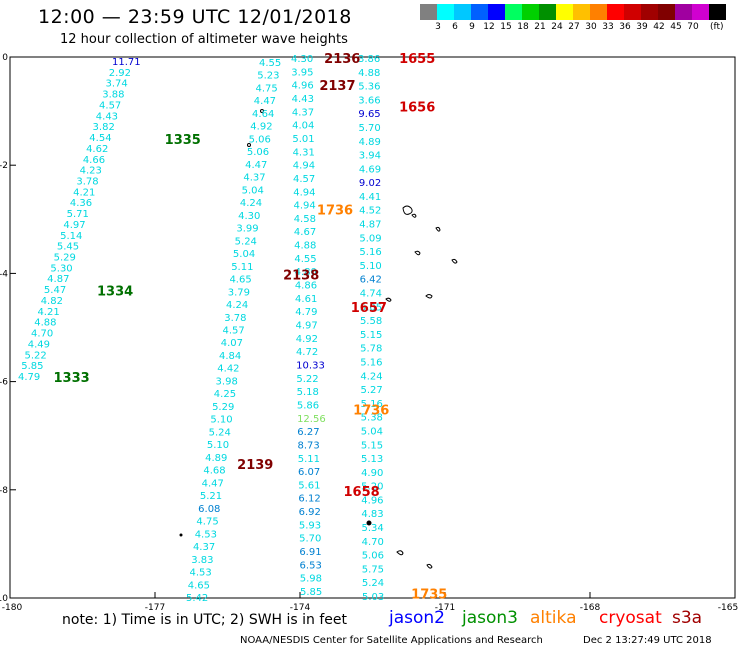 The width and height of the screenshot is (740, 650). I want to click on swh-value: 5.86, so click(308, 405).